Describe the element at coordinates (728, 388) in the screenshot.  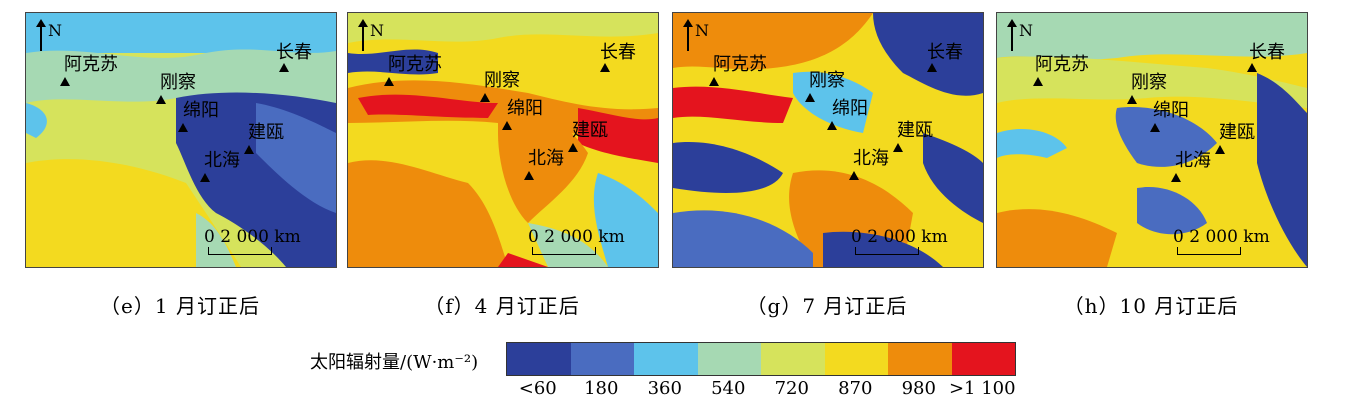
I see `legend-tick-label: 540` at that location.